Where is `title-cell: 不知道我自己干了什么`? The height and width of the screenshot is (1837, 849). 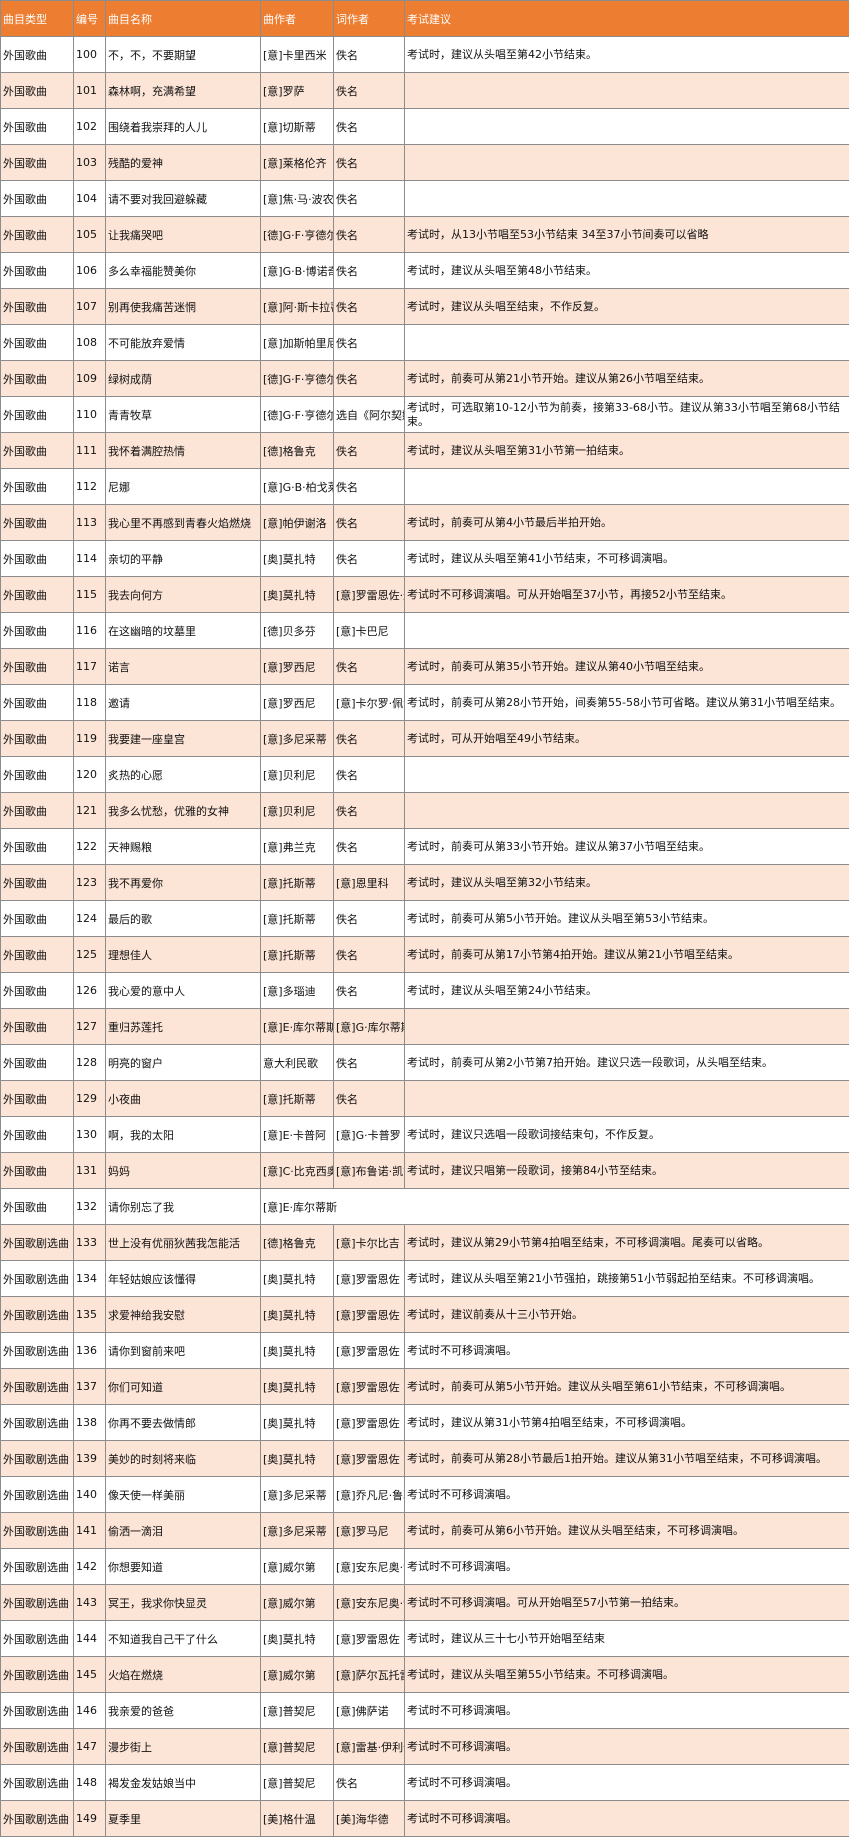
title-cell: 不知道我自己干了什么 is located at coordinates (183, 1638).